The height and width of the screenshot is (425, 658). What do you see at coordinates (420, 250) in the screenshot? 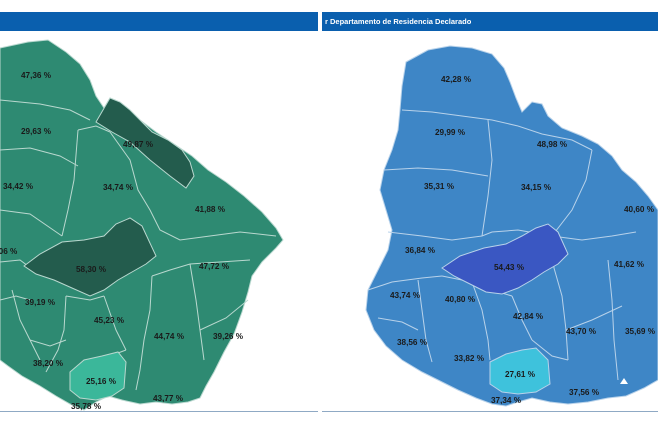
I see `right-label-6: 36,84 %` at bounding box center [420, 250].